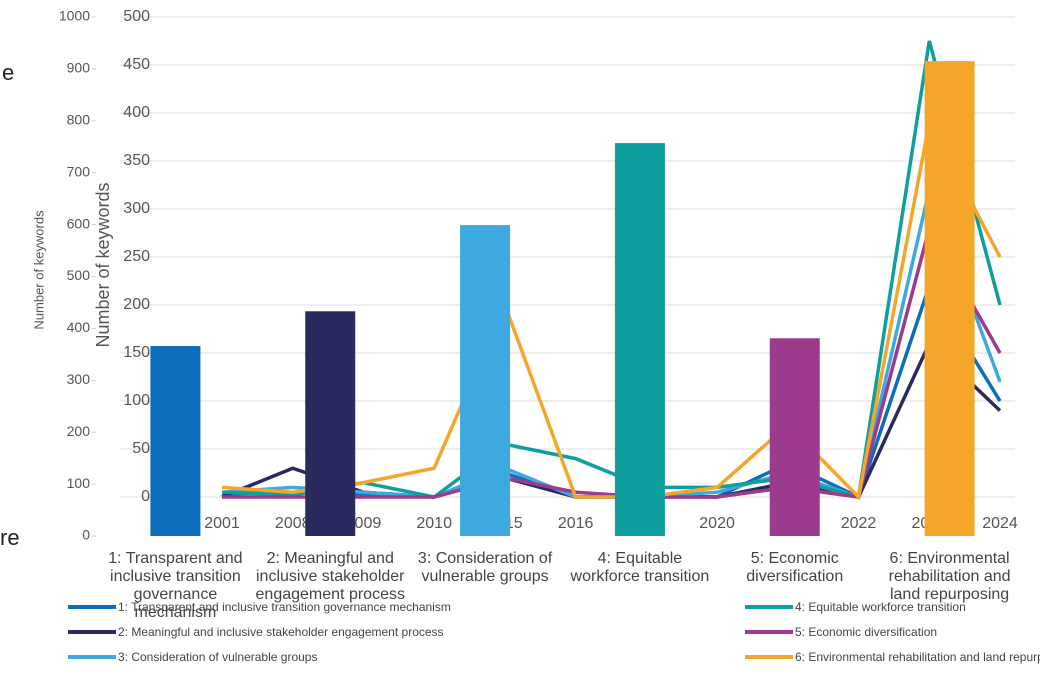 The height and width of the screenshot is (698, 1040). What do you see at coordinates (485, 567) in the screenshot?
I see `x-tick-label: 3: Consideration of vulnerable groups` at bounding box center [485, 567].